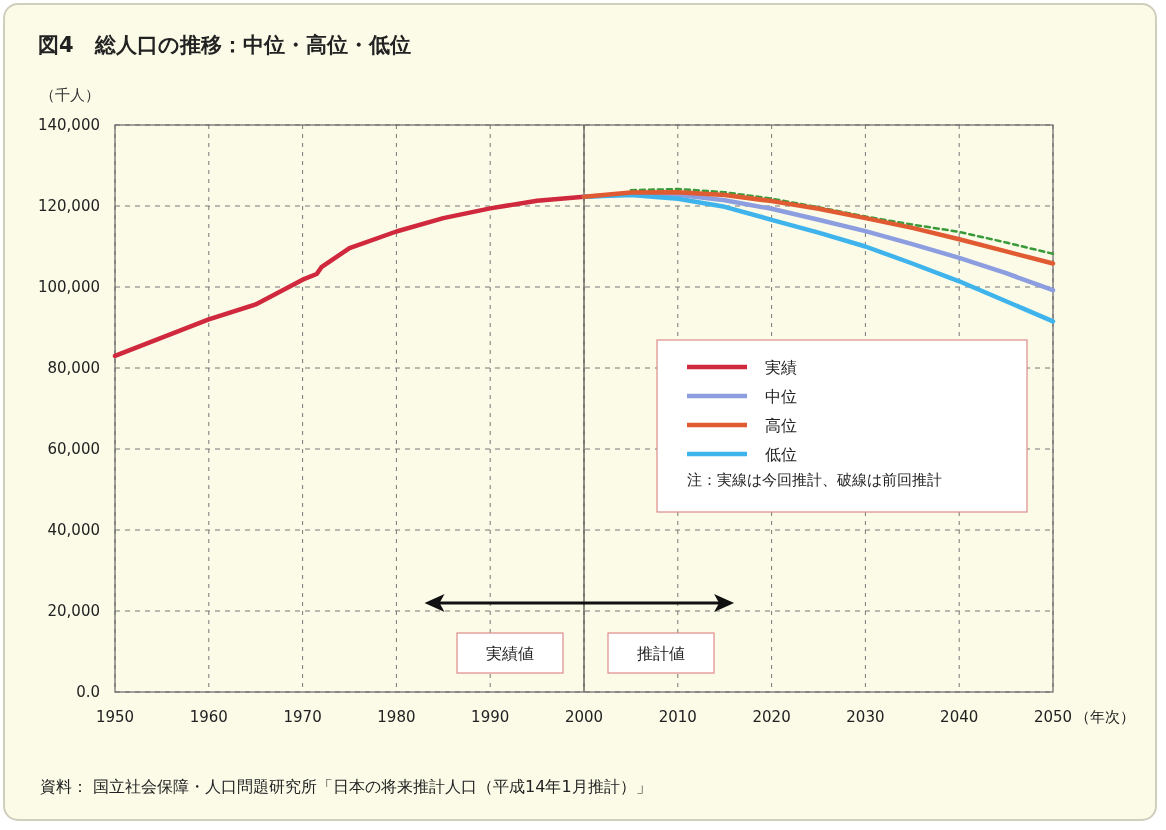  What do you see at coordinates (1105, 717) in the screenshot?
I see `x-axis-title: （年次）` at bounding box center [1105, 717].